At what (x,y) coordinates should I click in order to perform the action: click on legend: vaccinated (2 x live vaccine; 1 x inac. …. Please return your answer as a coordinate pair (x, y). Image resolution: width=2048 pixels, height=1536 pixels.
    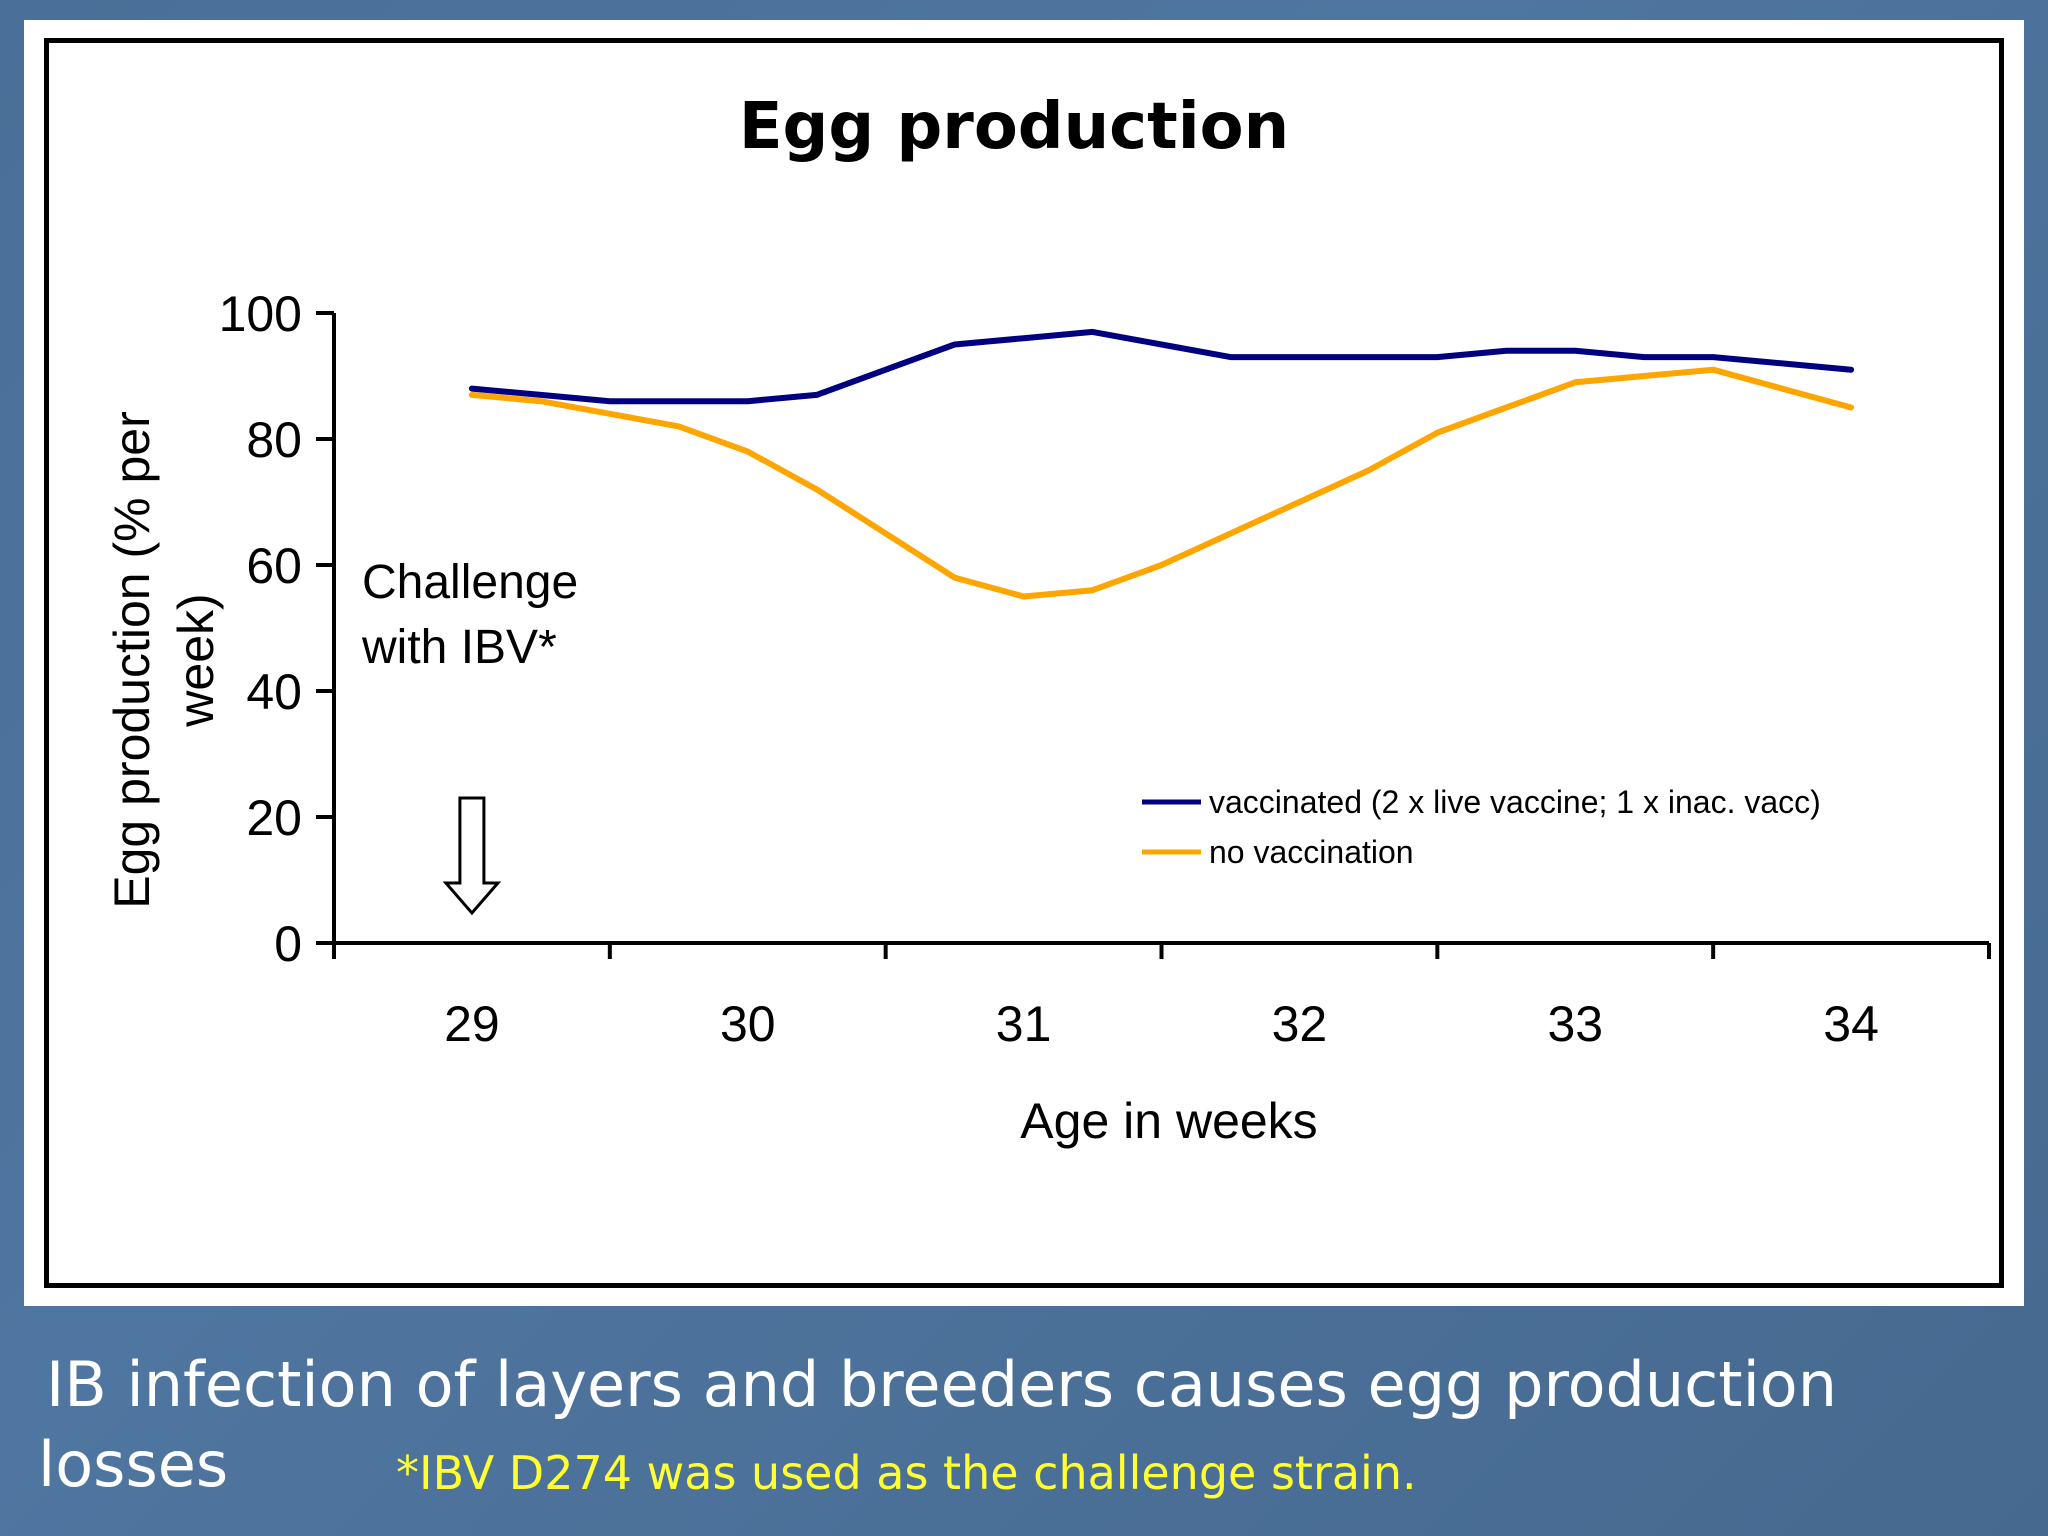
    Looking at the image, I should click on (1481, 827).